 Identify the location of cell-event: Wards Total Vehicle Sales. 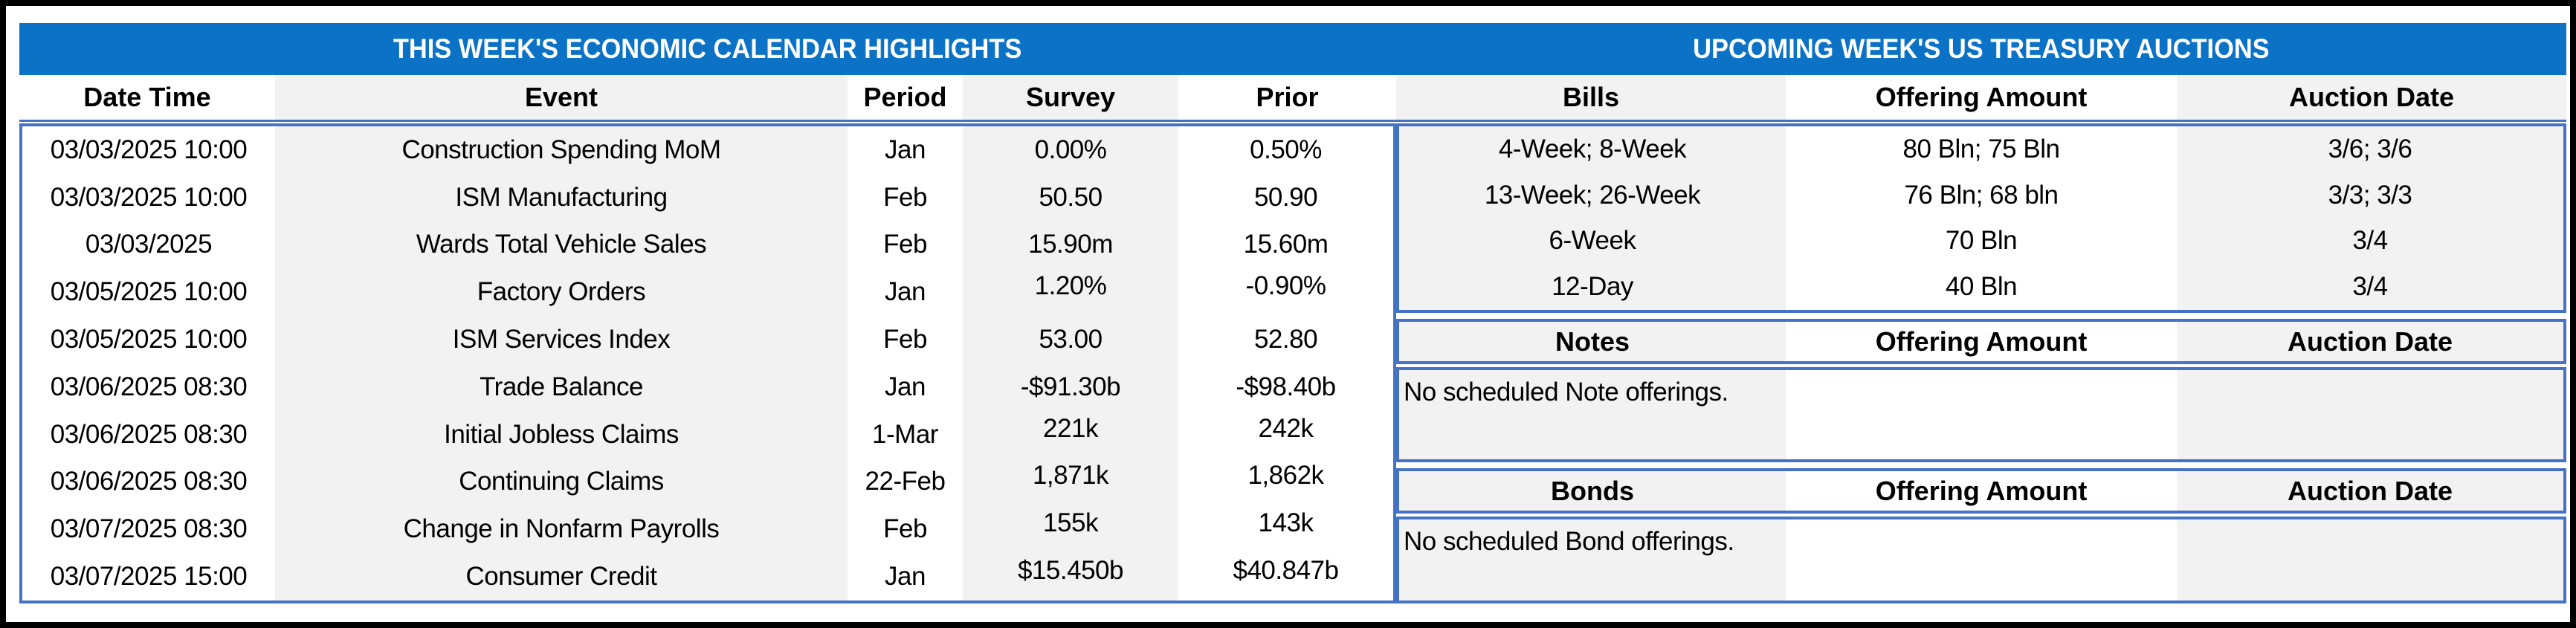
(561, 245).